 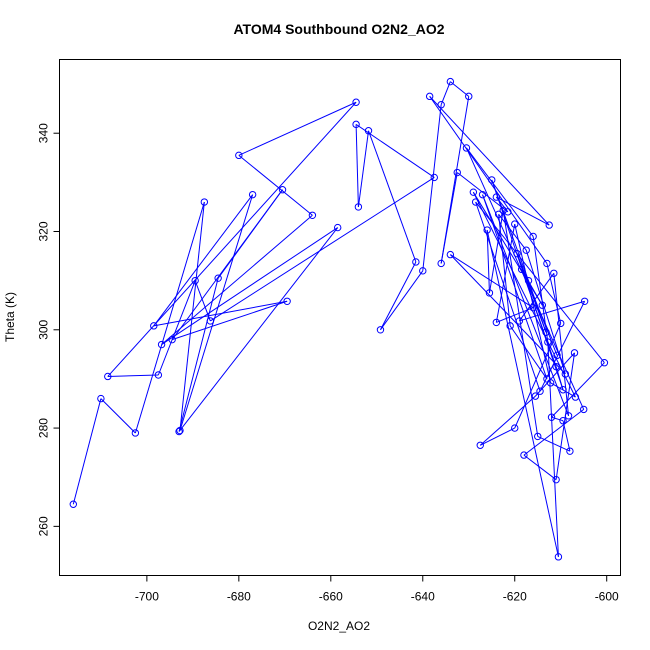 I want to click on y-axis: 260 280 300 320 340, so click(x=48, y=329).